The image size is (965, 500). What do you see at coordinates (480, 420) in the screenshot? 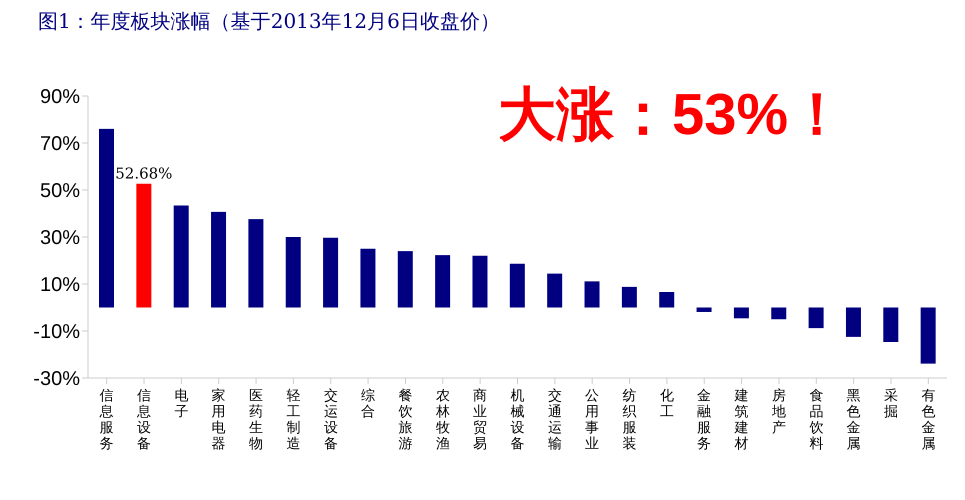
I see `x-tick-label: 商业贸易` at bounding box center [480, 420].